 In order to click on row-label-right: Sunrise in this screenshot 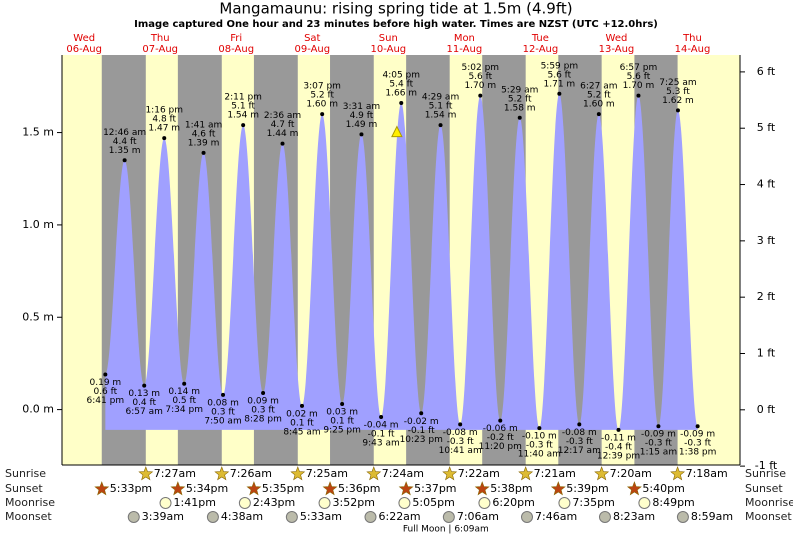, I will do `click(765, 473)`.